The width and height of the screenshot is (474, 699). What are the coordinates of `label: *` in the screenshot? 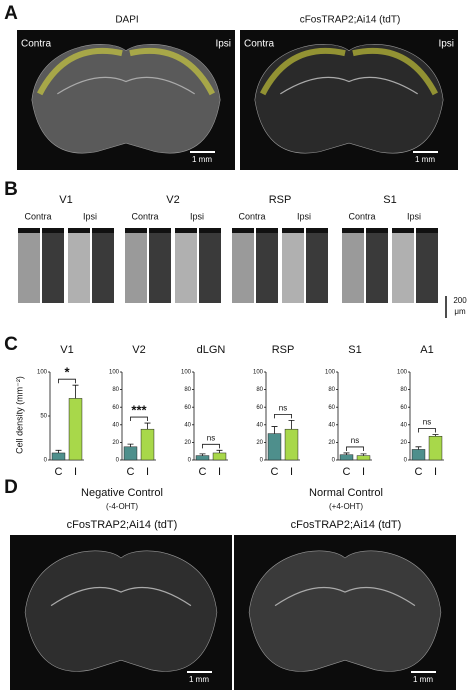 It's located at (67, 372).